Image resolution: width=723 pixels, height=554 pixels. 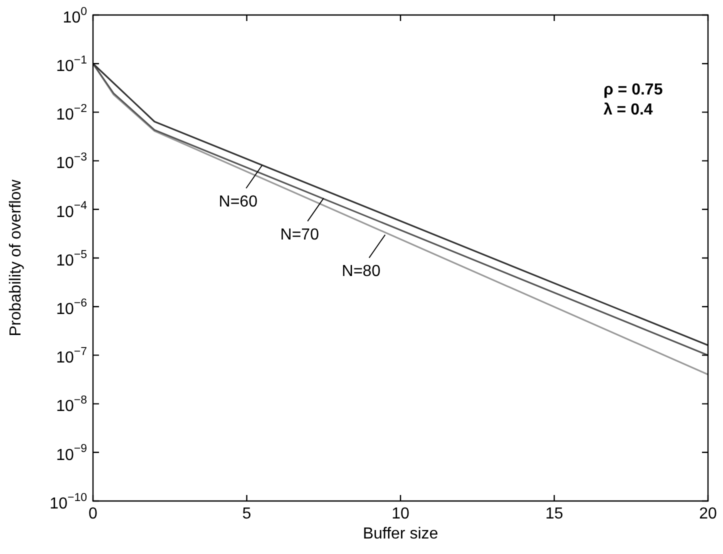 I want to click on x-tick-label: 0, so click(x=93, y=513).